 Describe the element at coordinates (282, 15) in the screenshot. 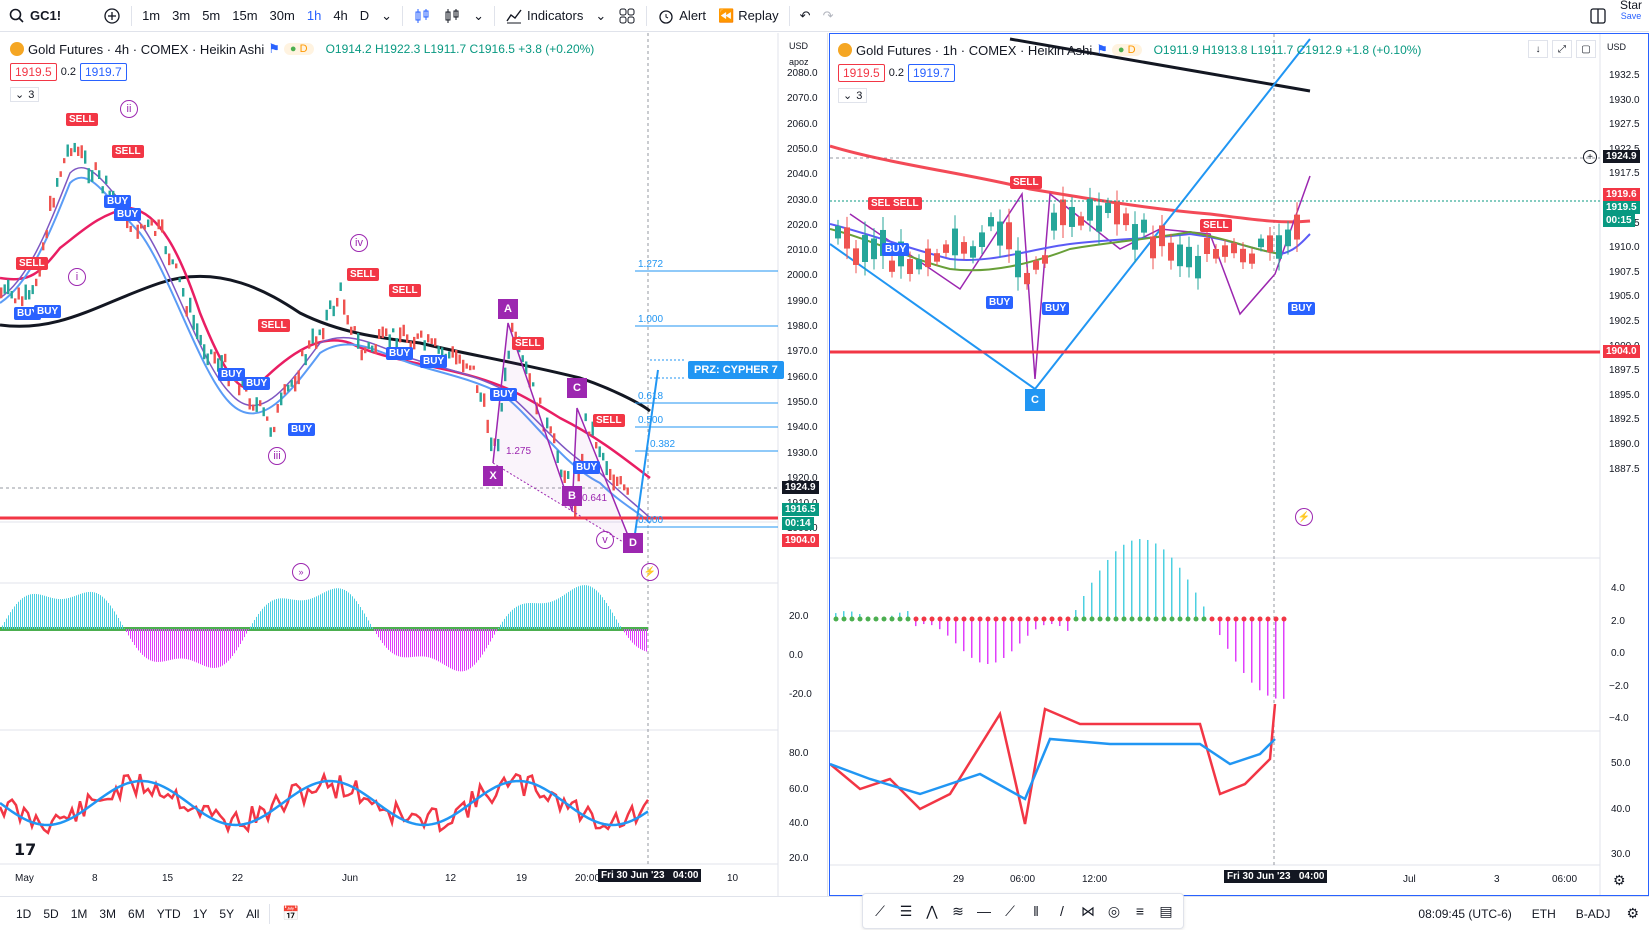

I see `interval-30m: 30m` at that location.